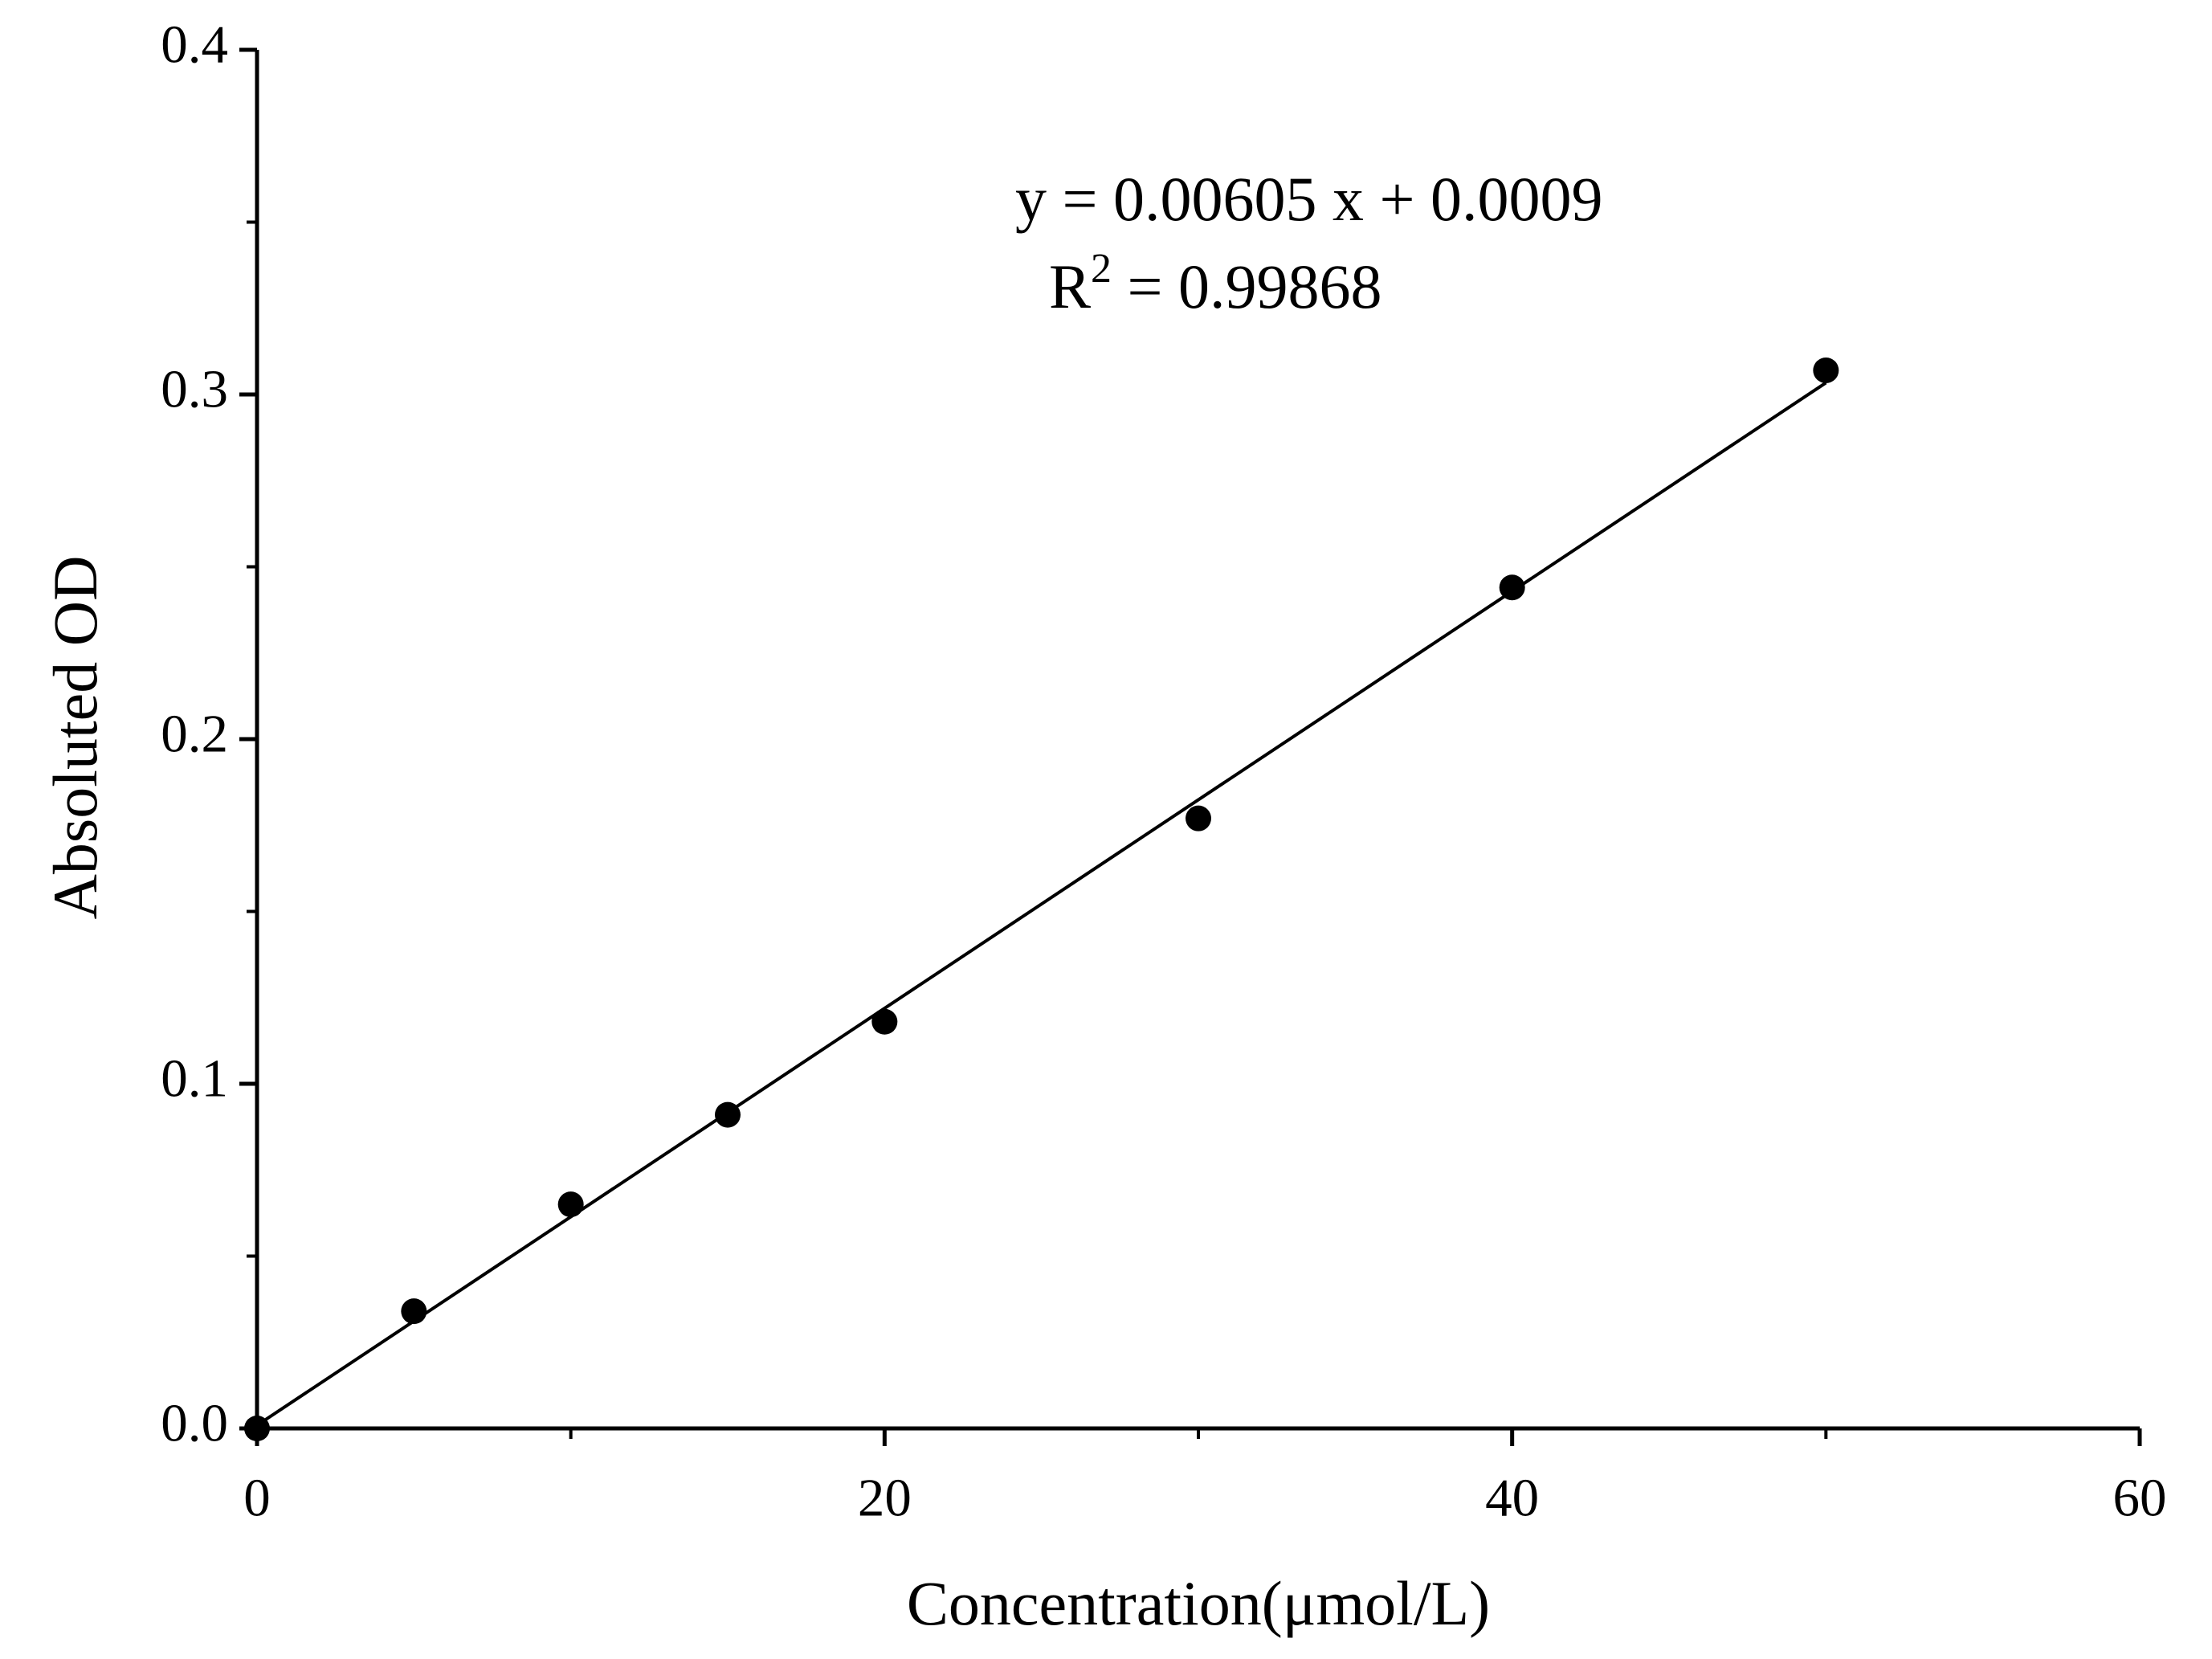  Describe the element at coordinates (194, 733) in the screenshot. I see `y-tick-label: 0.2` at that location.